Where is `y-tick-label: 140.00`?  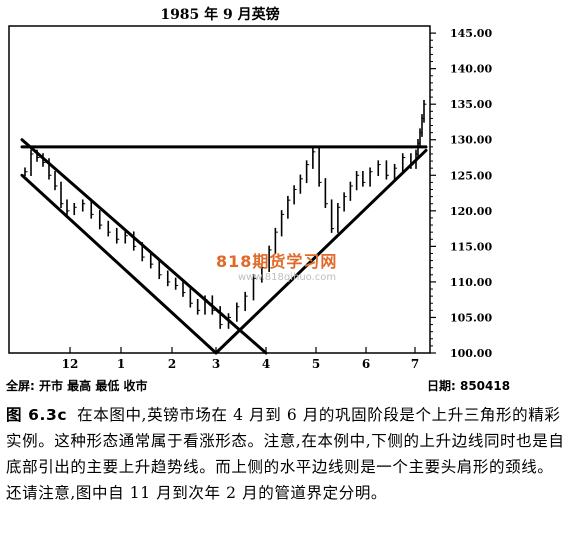
y-tick-label: 140.00 is located at coordinates (471, 69).